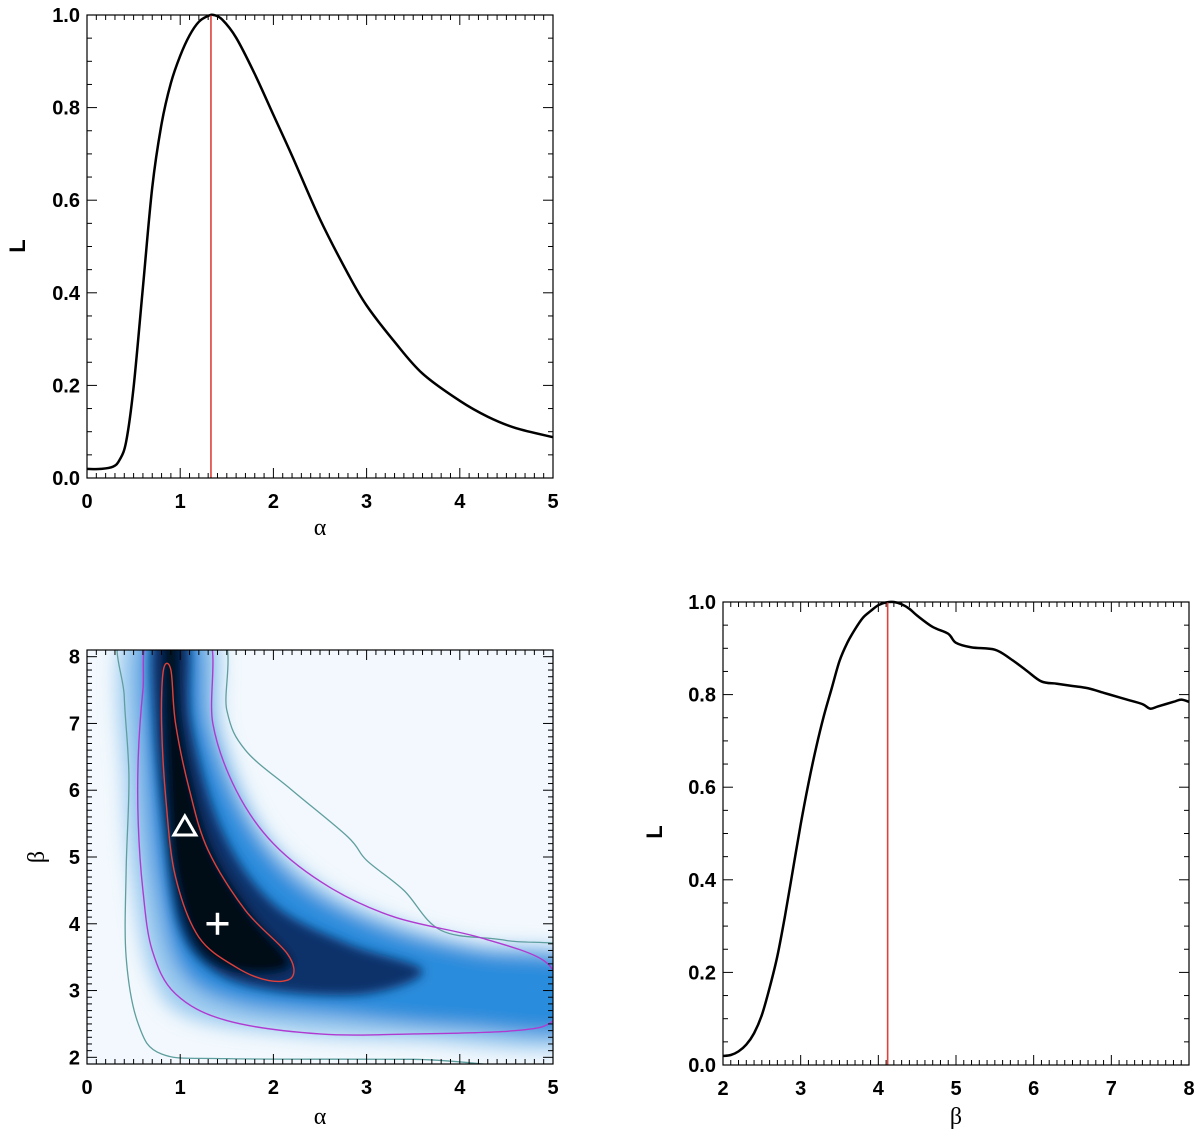 This screenshot has width=1200, height=1130. Describe the element at coordinates (1188, 1089) in the screenshot. I see `beta-likelihood-x-tick-label: 8` at that location.